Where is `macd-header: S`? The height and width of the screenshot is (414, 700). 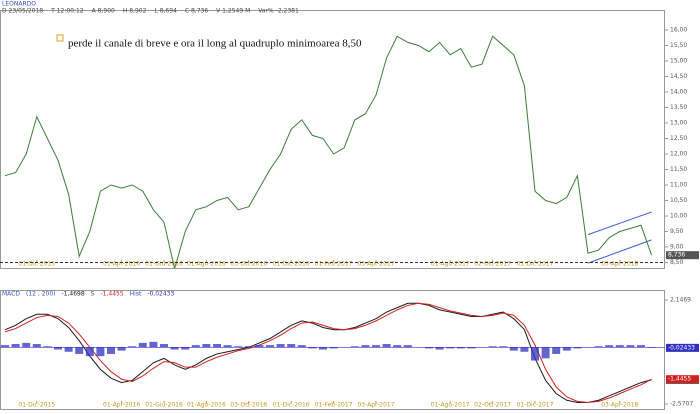
macd-header: S is located at coordinates (93, 294).